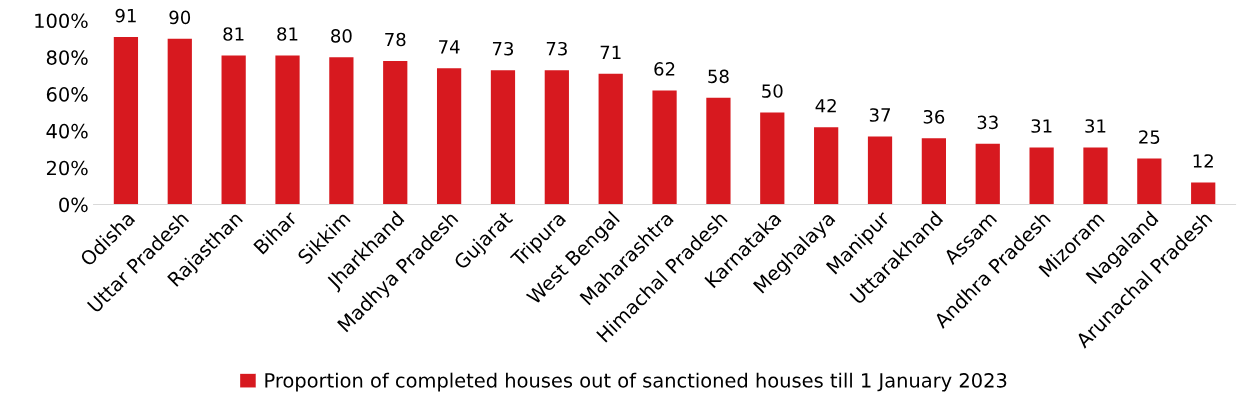 The width and height of the screenshot is (1248, 409). Describe the element at coordinates (718, 76) in the screenshot. I see `data-label: 58` at that location.